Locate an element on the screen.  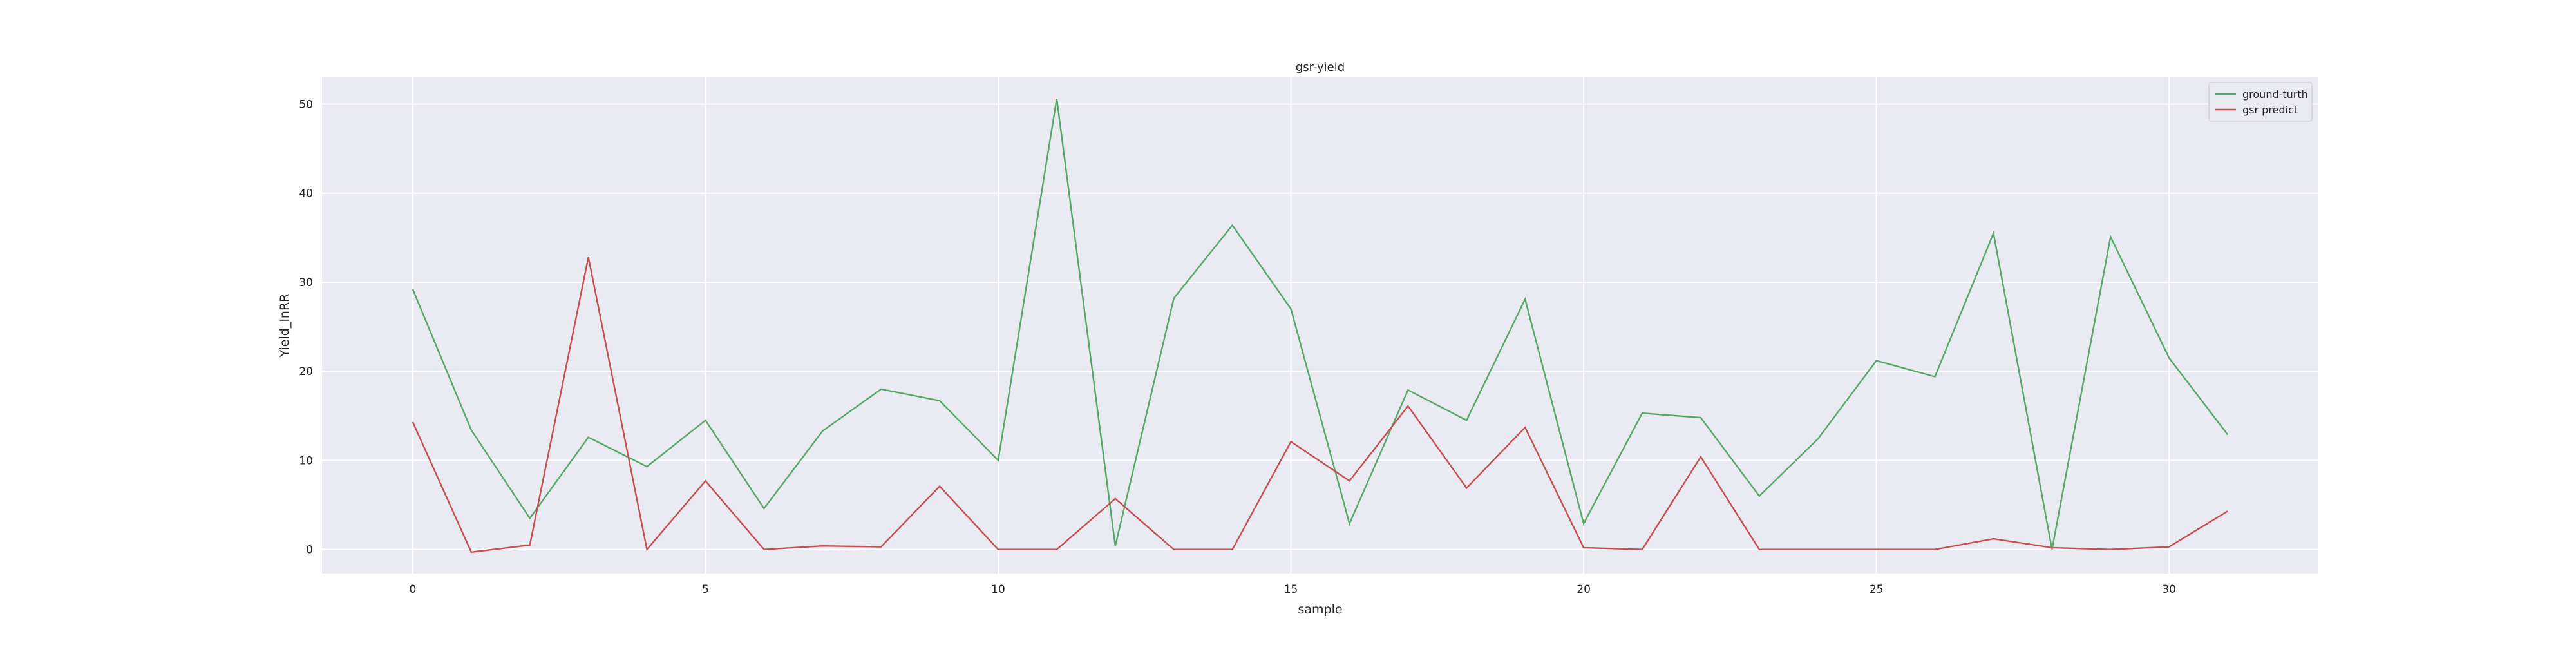
x-tick-label: 5 is located at coordinates (706, 589).